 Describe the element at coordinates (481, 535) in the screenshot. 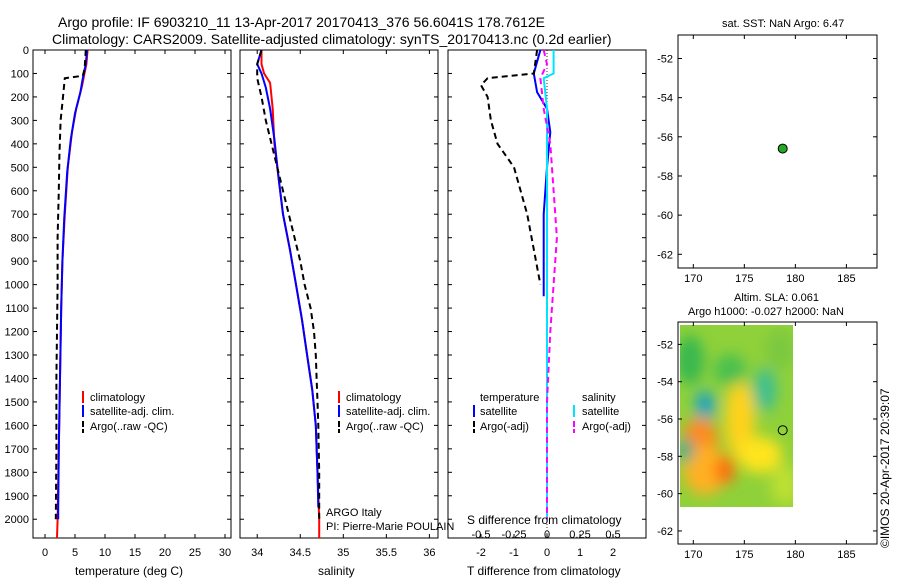

I see `x2-tick-label: -0.5` at that location.